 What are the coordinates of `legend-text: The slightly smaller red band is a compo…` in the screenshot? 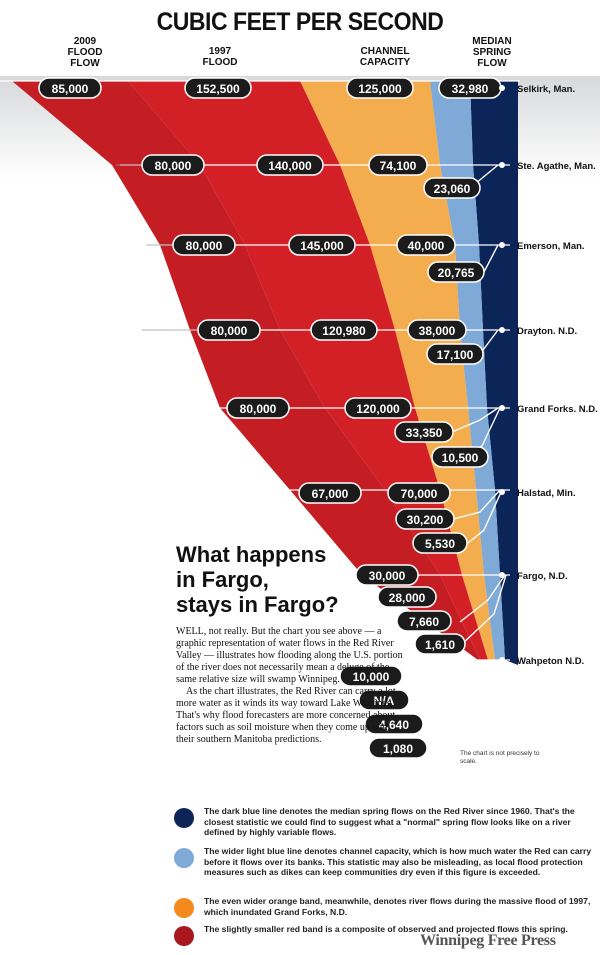 It's located at (386, 929).